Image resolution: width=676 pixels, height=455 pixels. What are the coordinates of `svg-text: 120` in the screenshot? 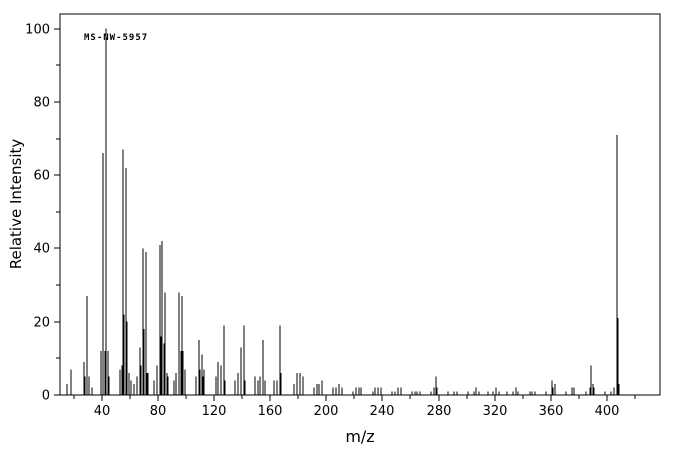 It's located at (214, 411).